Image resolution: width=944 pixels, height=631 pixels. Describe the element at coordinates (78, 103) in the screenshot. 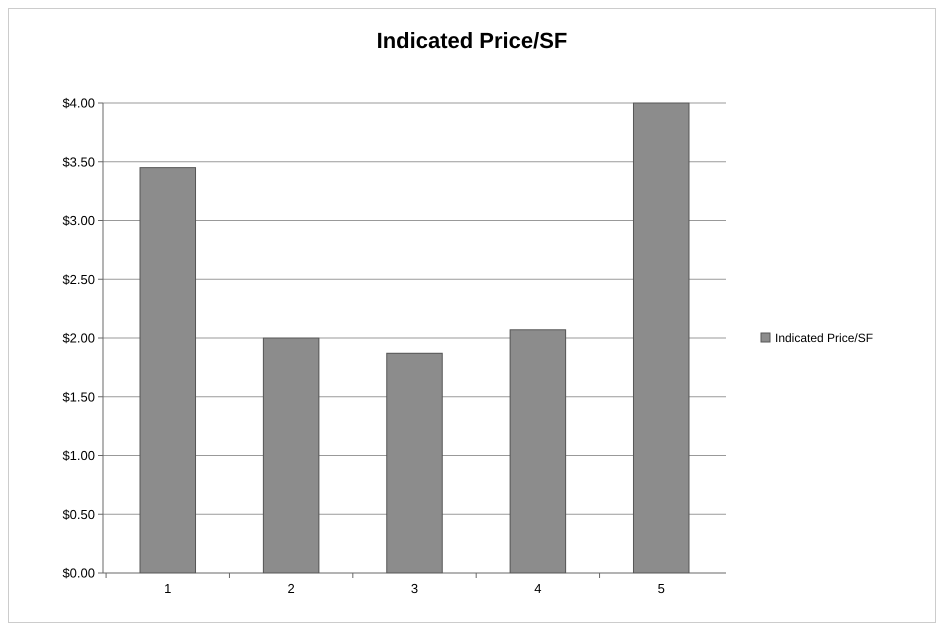

I see `y-tick-label: $4.00` at that location.